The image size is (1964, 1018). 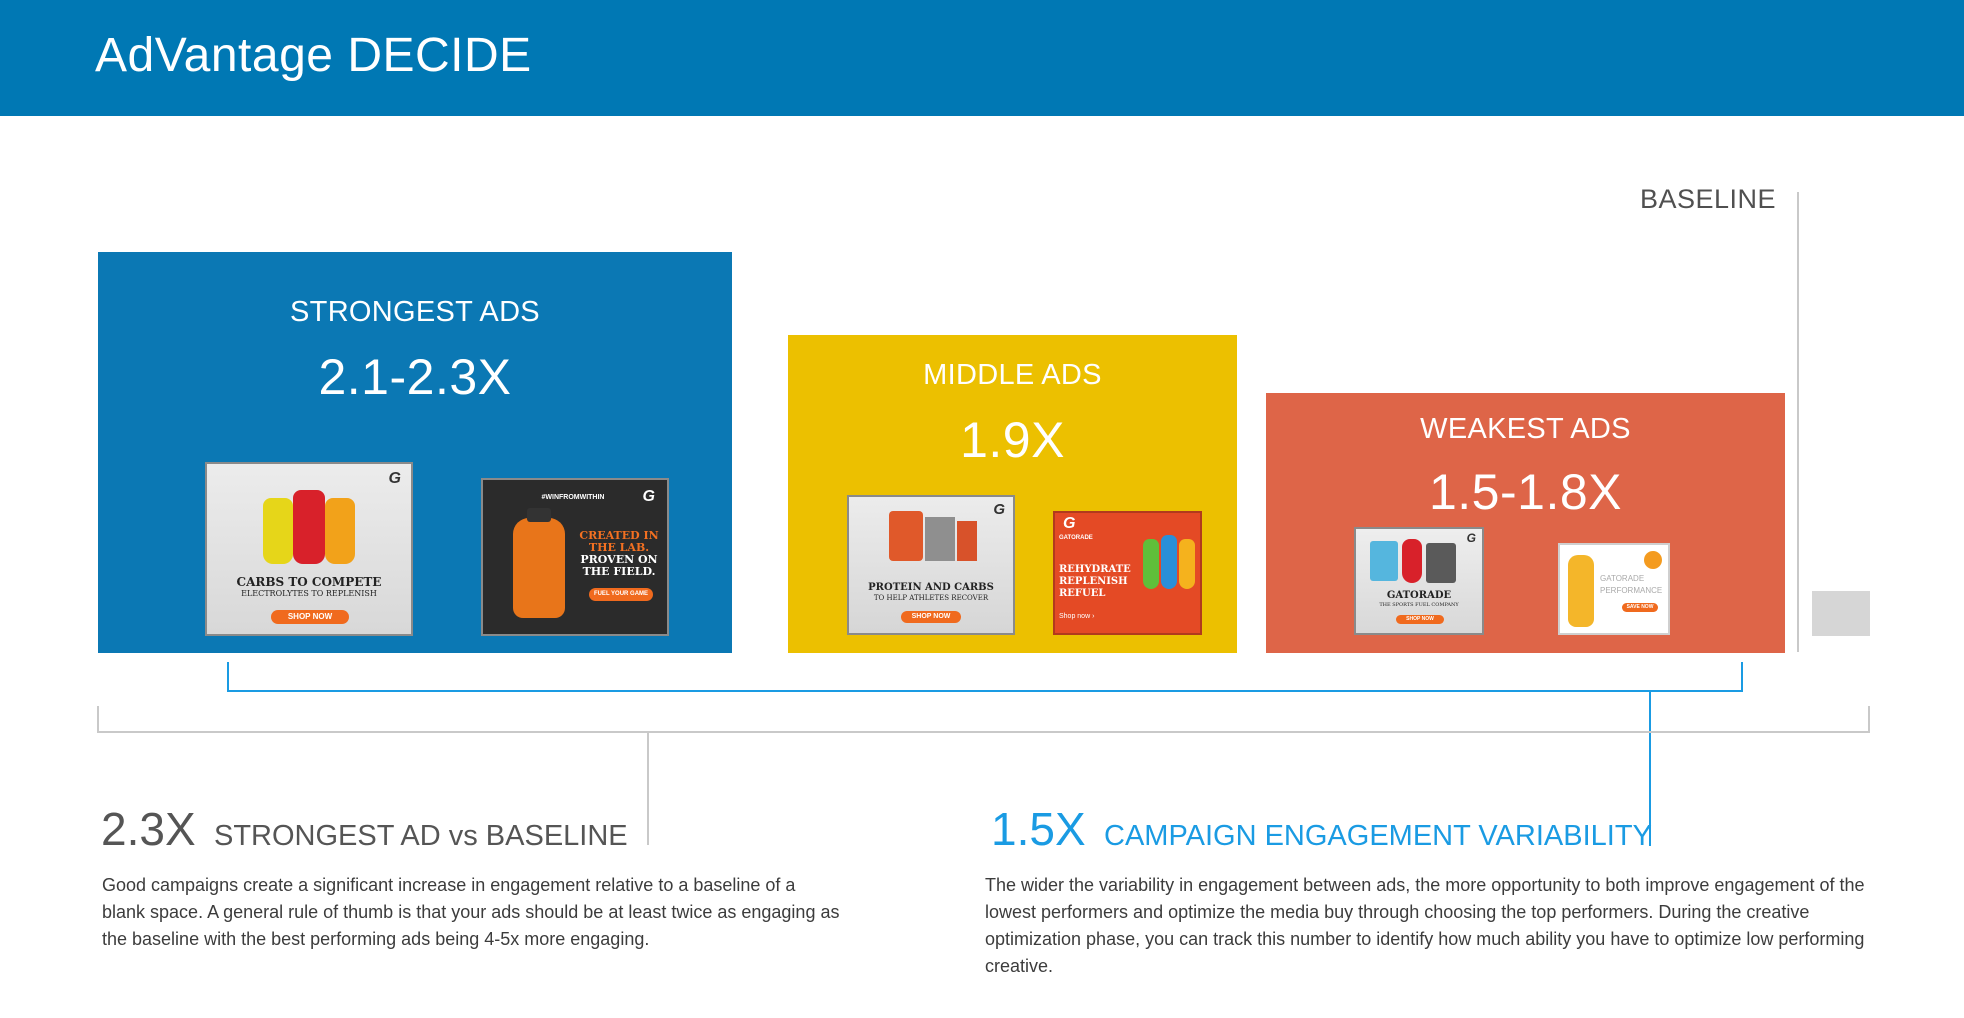 What do you see at coordinates (415, 377) in the screenshot?
I see `strongest-ads-value: 2.1-2.3X` at bounding box center [415, 377].